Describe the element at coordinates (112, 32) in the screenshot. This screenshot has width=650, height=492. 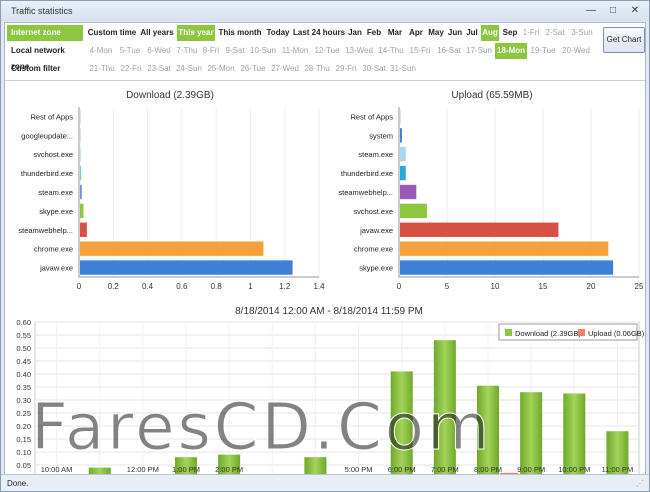
I see `filter-option-custom-time: Custom time` at that location.